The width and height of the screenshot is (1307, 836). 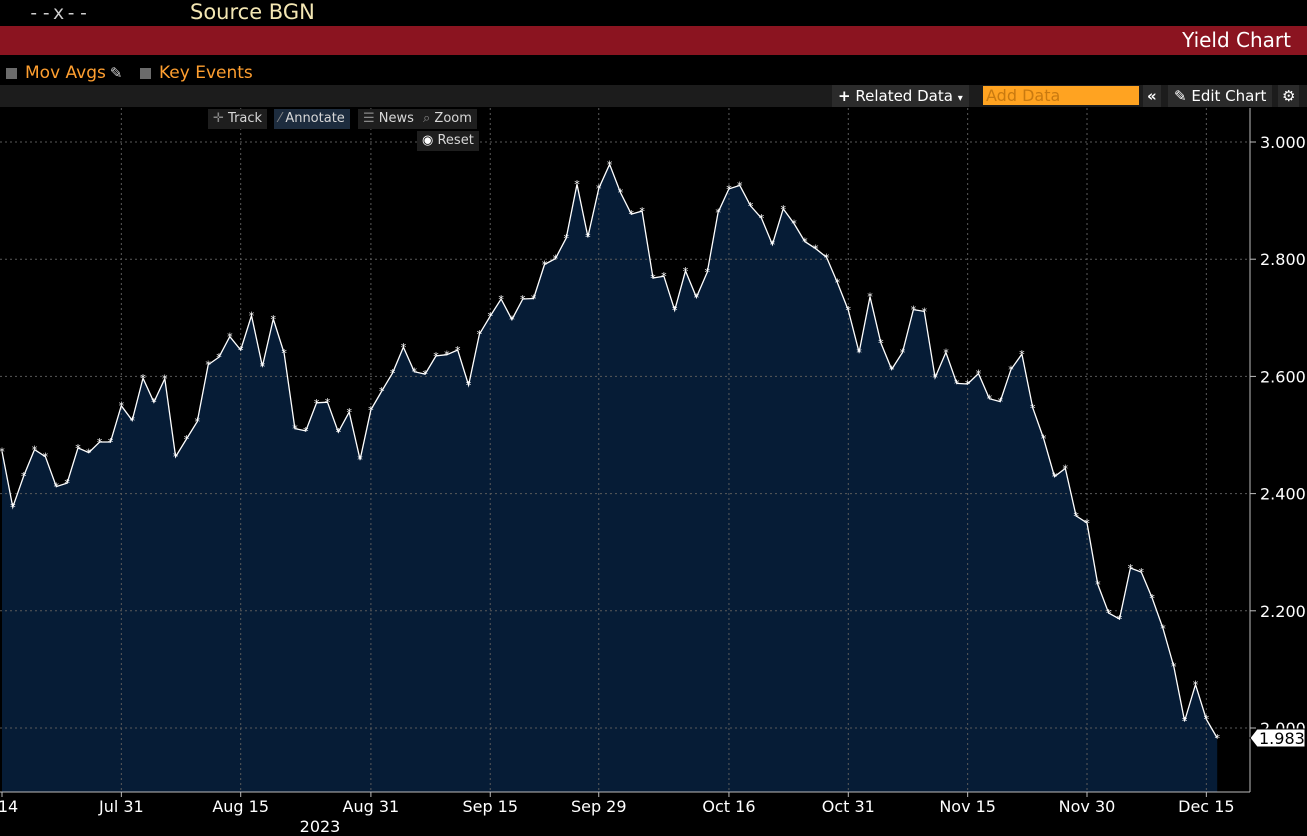 I want to click on news-button: ☰ News, so click(x=388, y=119).